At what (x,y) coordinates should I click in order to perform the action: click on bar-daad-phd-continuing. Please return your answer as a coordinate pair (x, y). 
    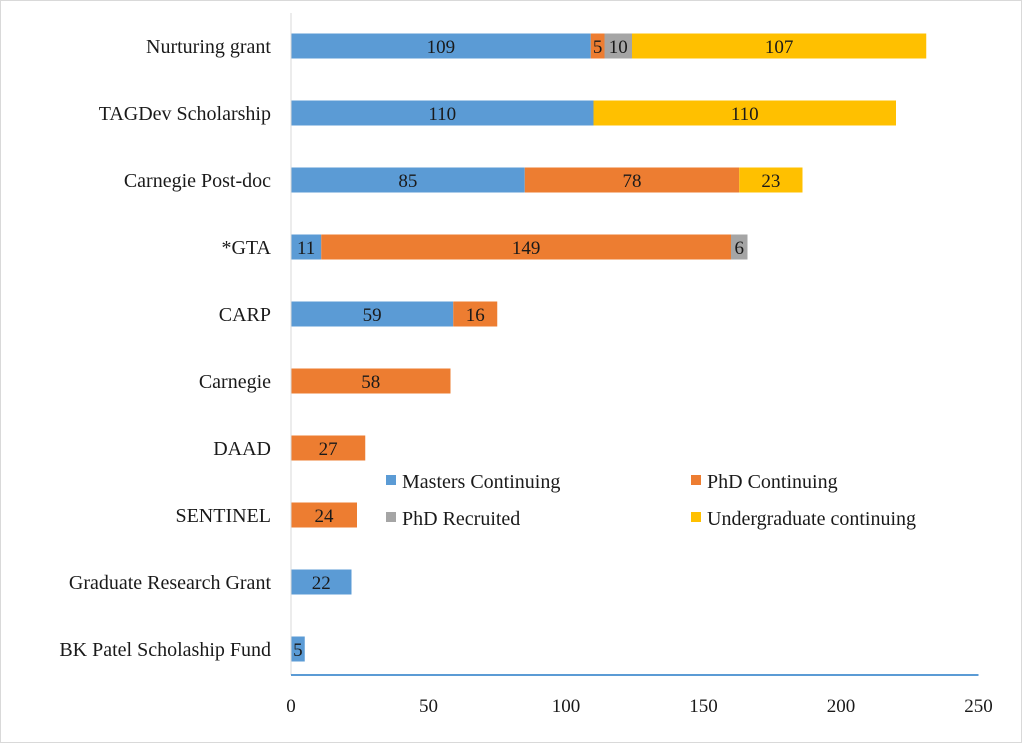
    Looking at the image, I should click on (328, 448).